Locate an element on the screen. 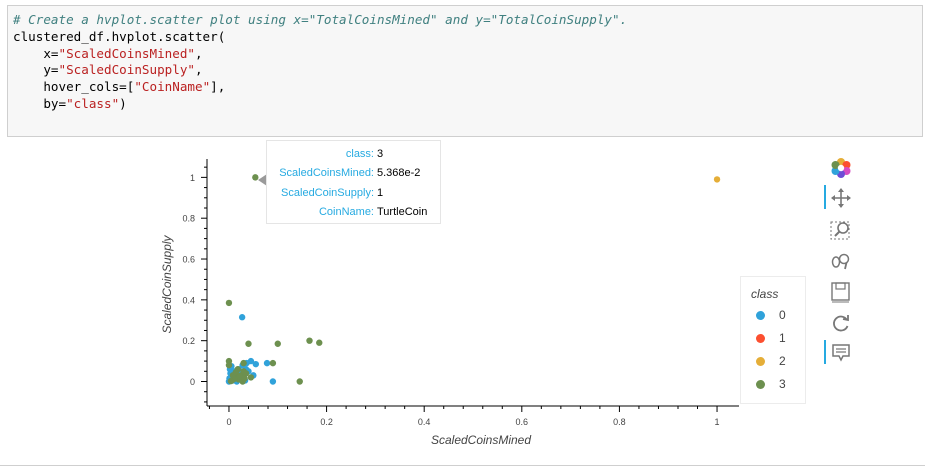 The height and width of the screenshot is (467, 925). tooltip-value: 1 is located at coordinates (380, 192).